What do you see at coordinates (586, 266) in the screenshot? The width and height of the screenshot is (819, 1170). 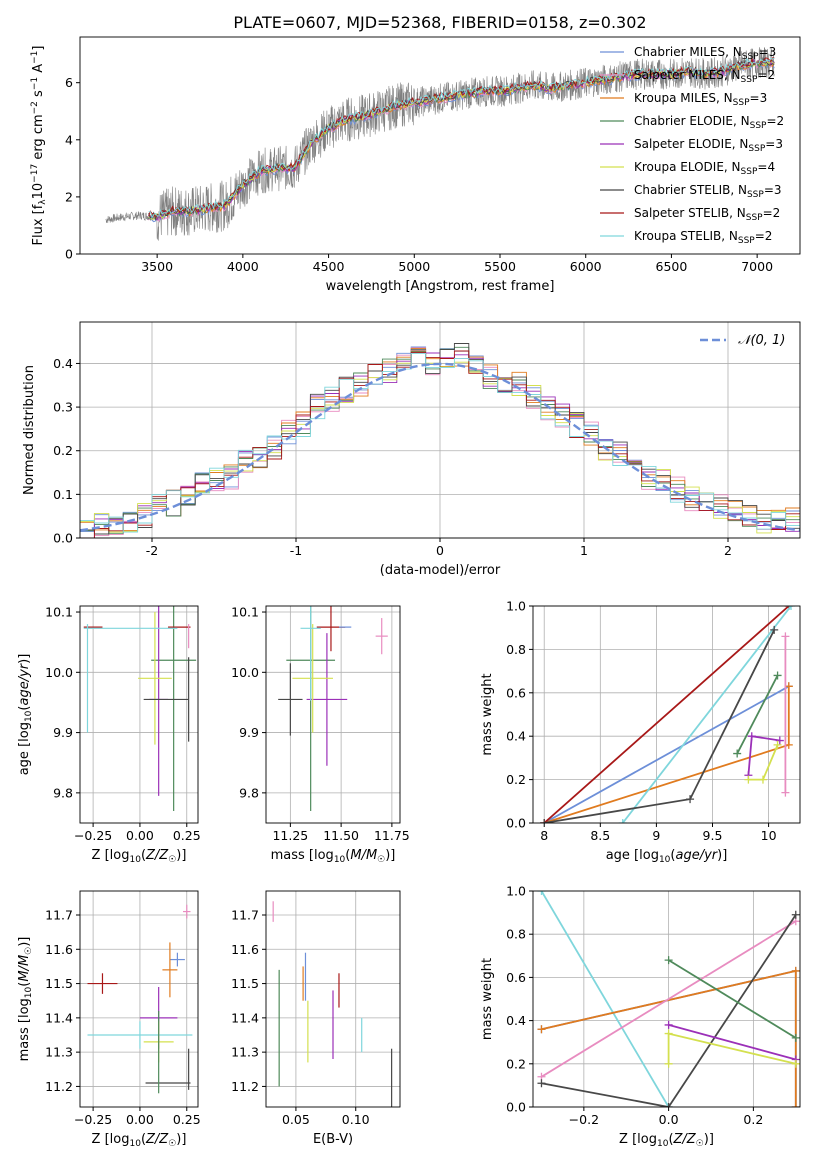 I see `x-tick-label: 6000` at bounding box center [586, 266].